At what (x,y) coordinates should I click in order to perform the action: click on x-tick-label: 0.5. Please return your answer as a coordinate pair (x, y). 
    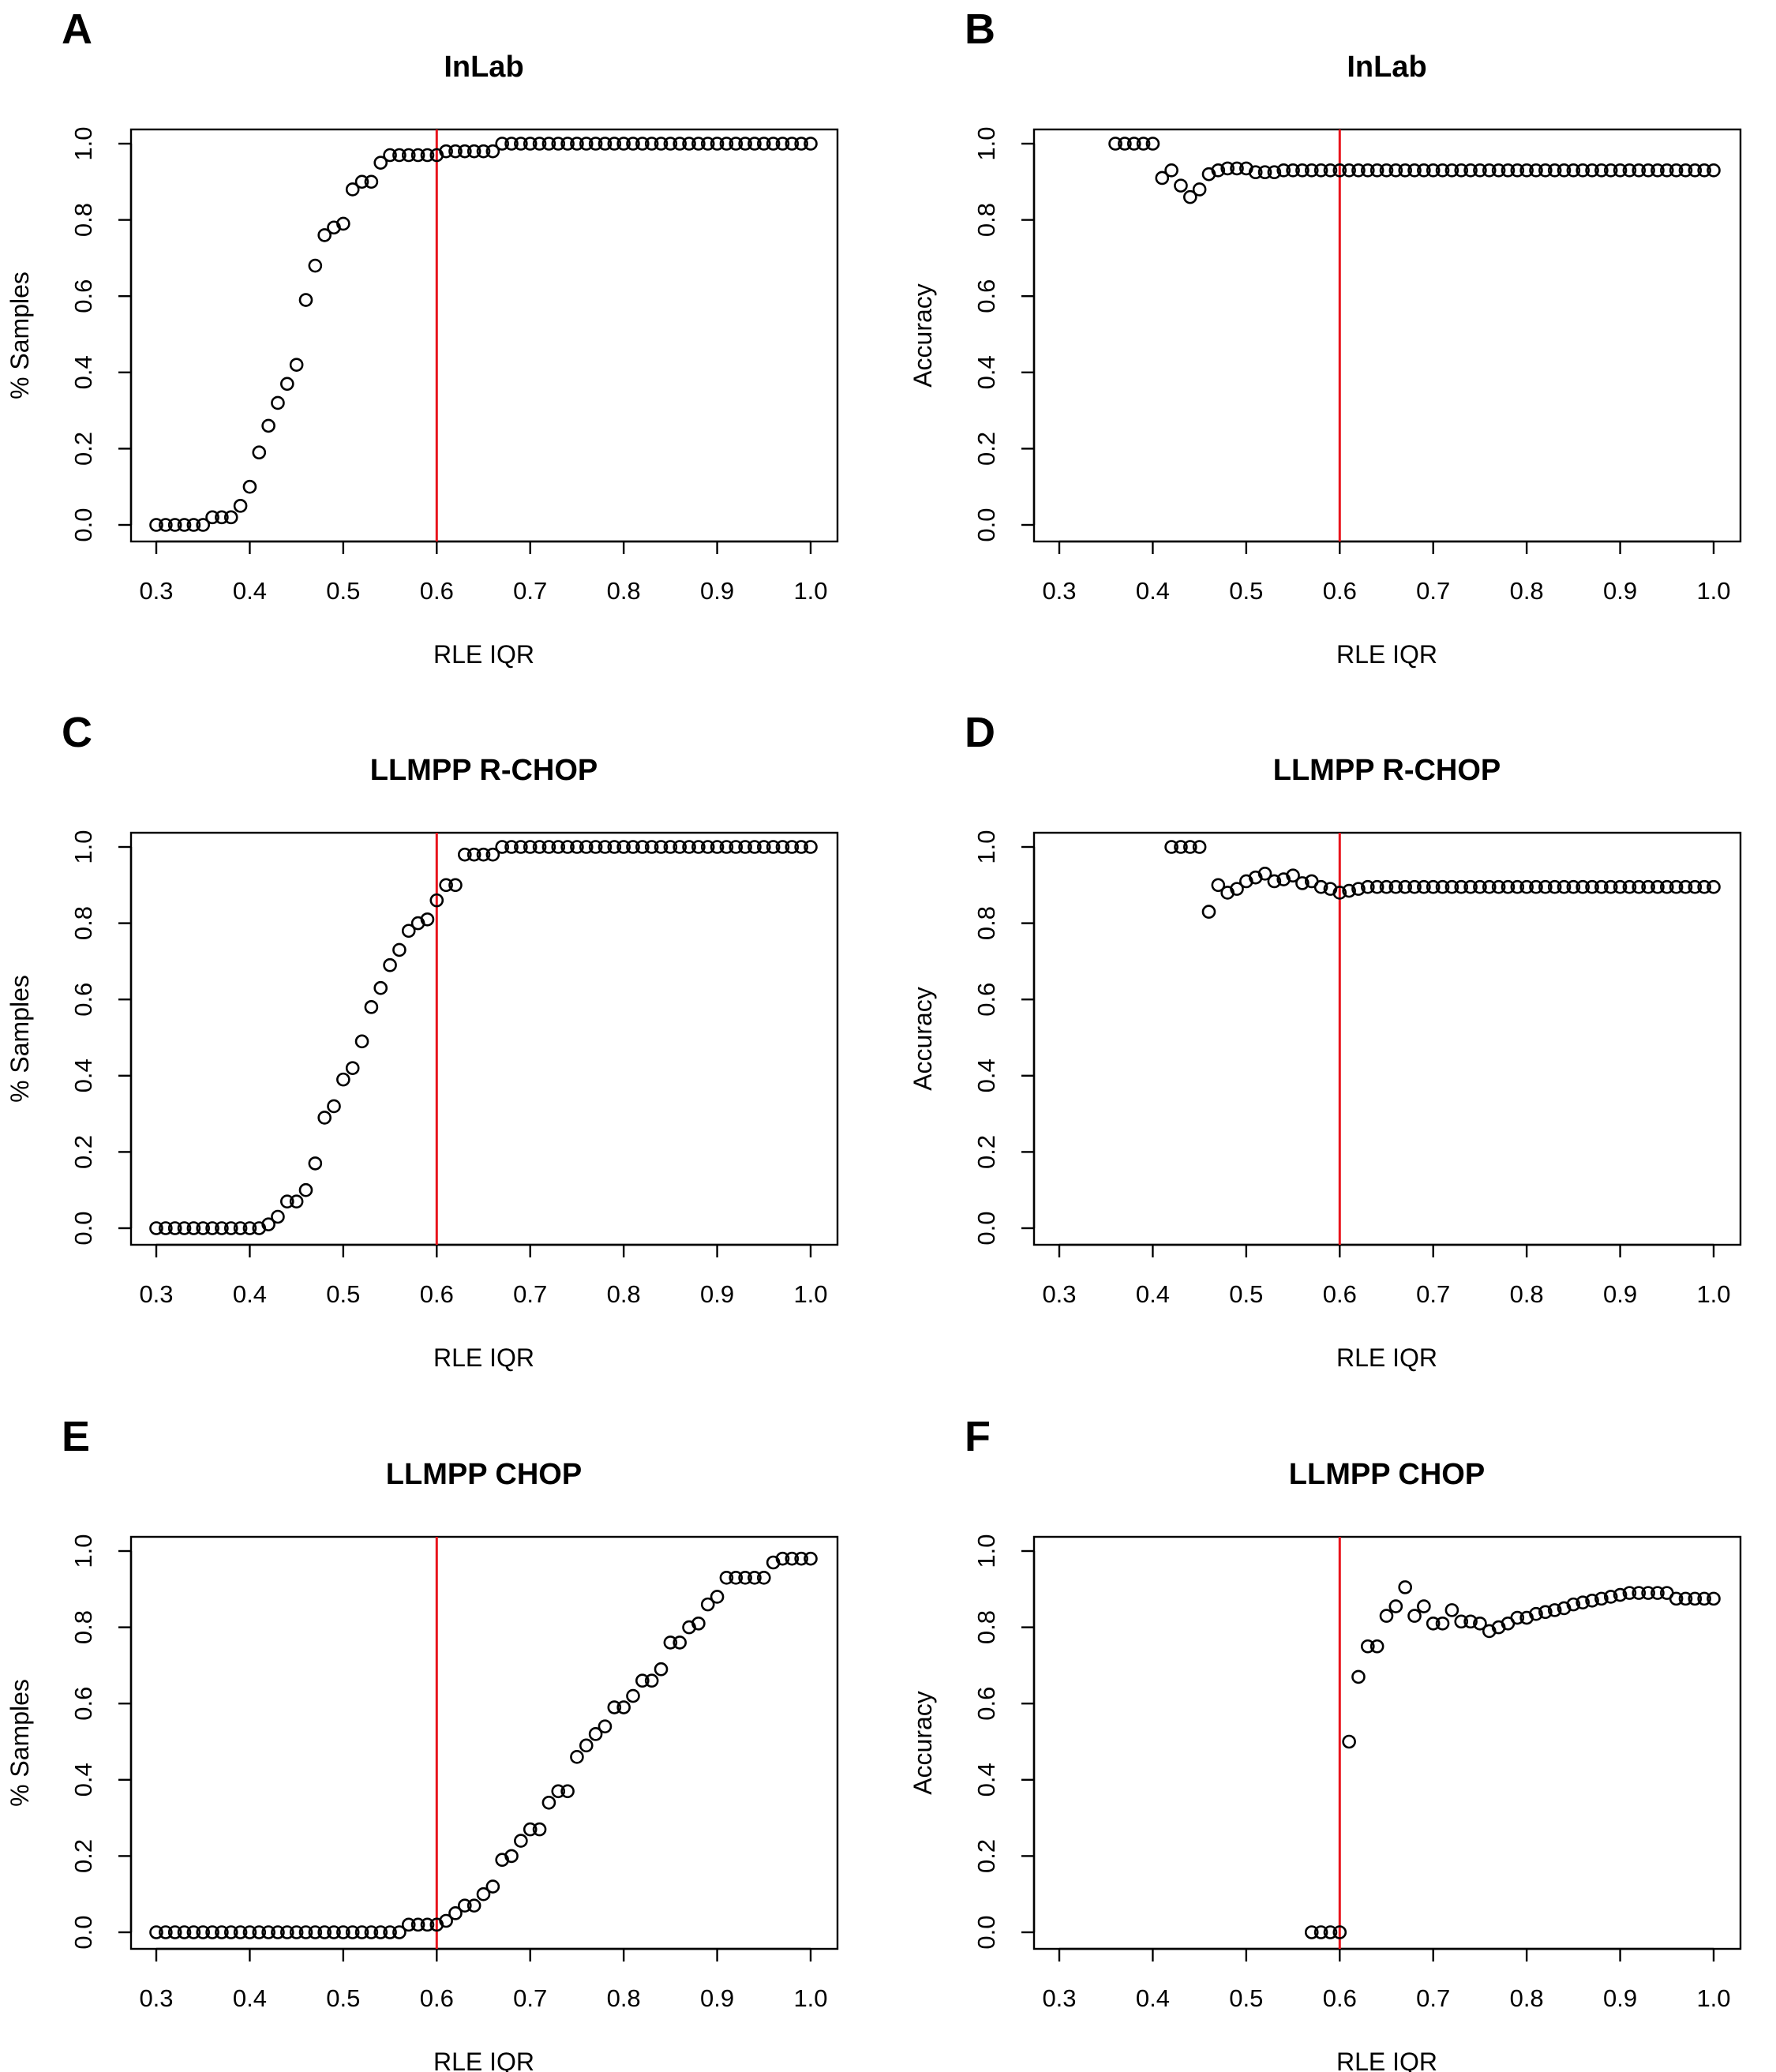
    Looking at the image, I should click on (343, 1294).